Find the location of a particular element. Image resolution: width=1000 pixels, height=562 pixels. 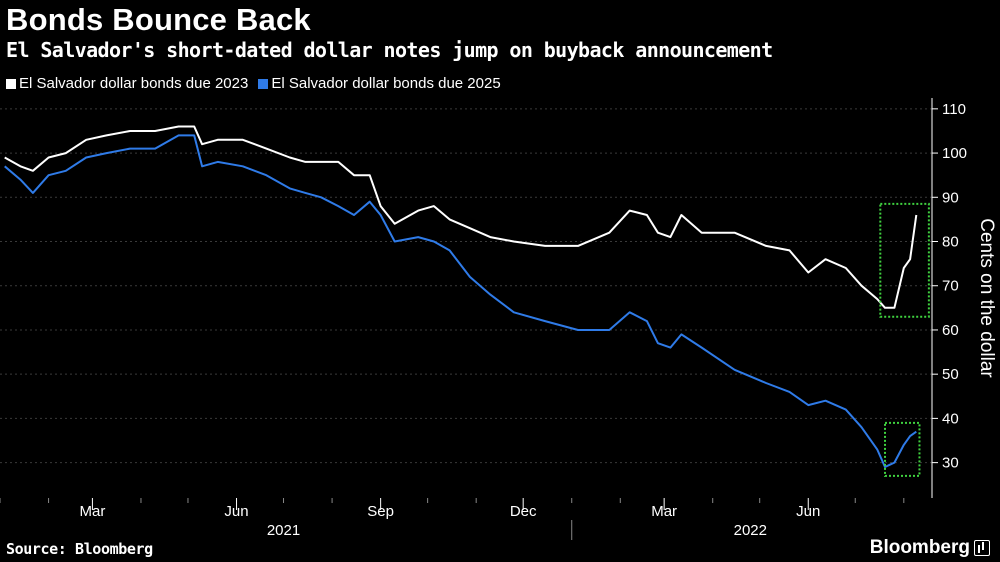

highlight-box-2023 is located at coordinates (904, 260).